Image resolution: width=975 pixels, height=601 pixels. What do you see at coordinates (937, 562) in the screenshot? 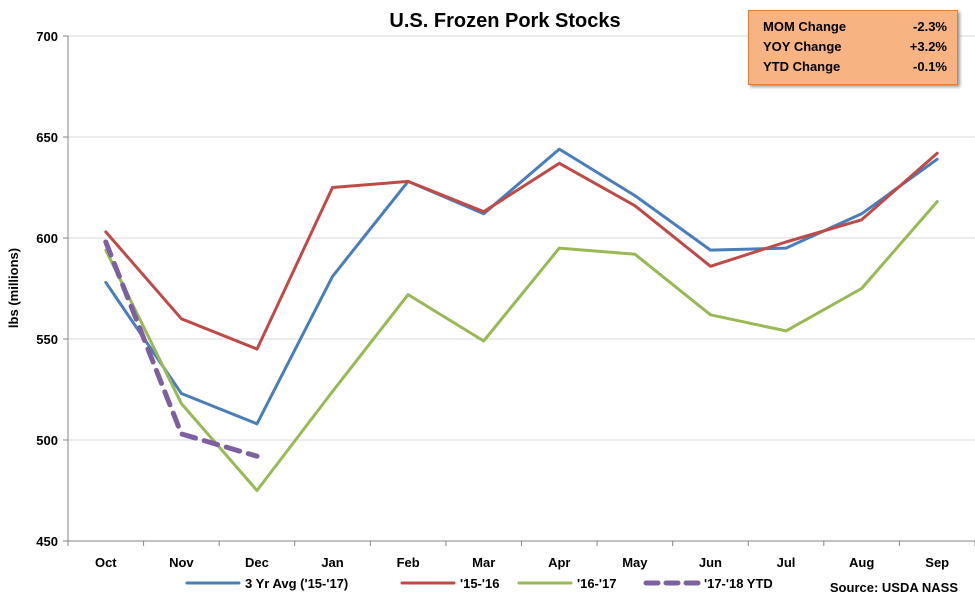
I see `x-tick-label: Sep` at bounding box center [937, 562].